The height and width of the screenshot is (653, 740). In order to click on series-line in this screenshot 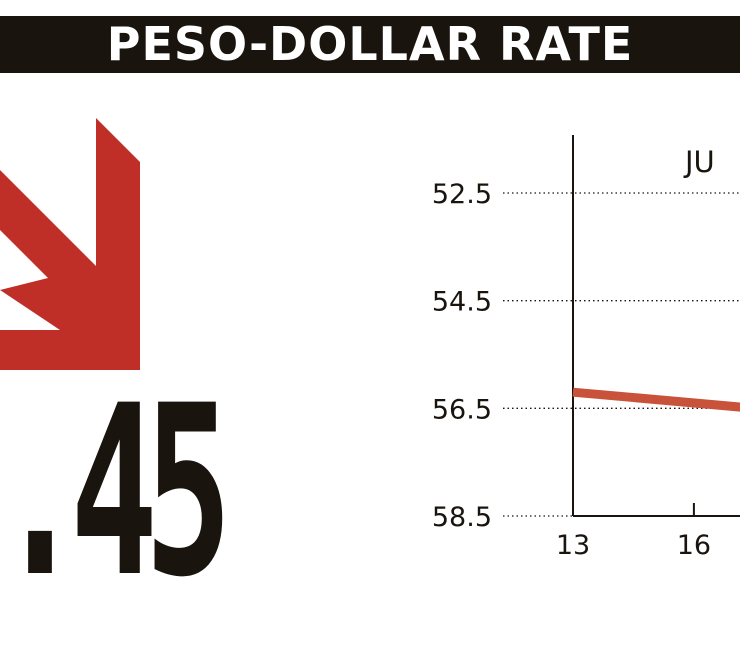, I will do `click(656, 399)`.